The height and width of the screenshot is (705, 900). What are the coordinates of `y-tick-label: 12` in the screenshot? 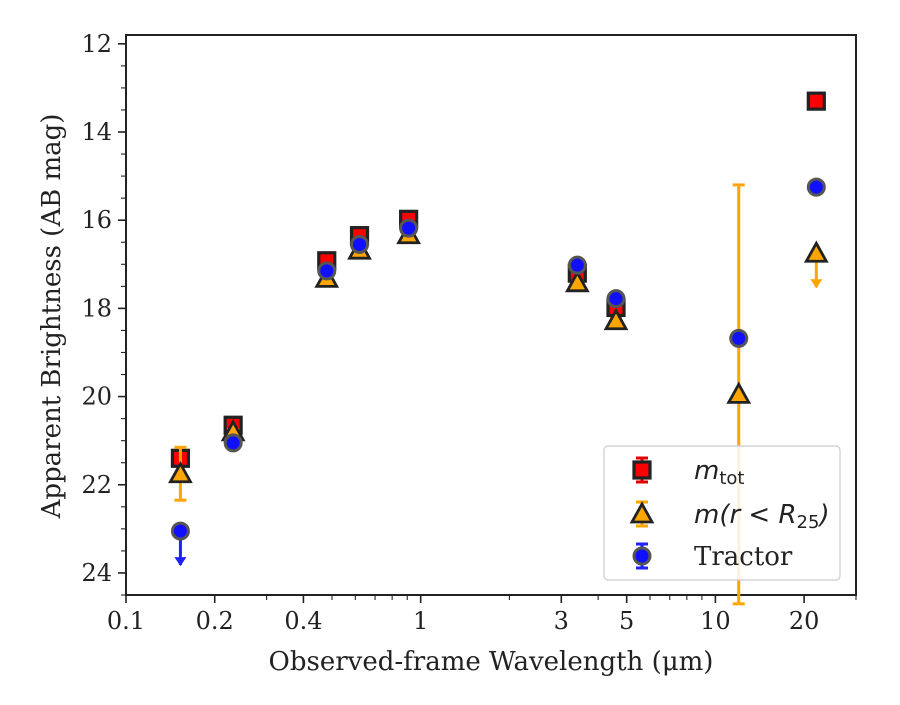 It's located at (96, 44).